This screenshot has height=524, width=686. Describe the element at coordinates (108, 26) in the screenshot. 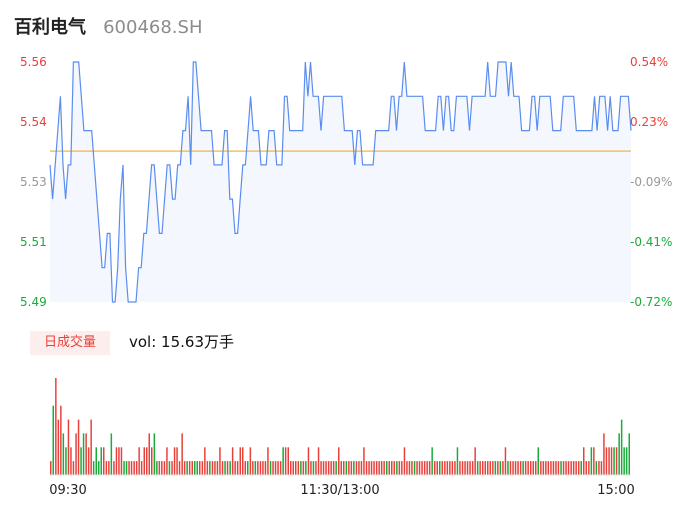

I see `stock-header: 百利电气 600468.SH` at that location.